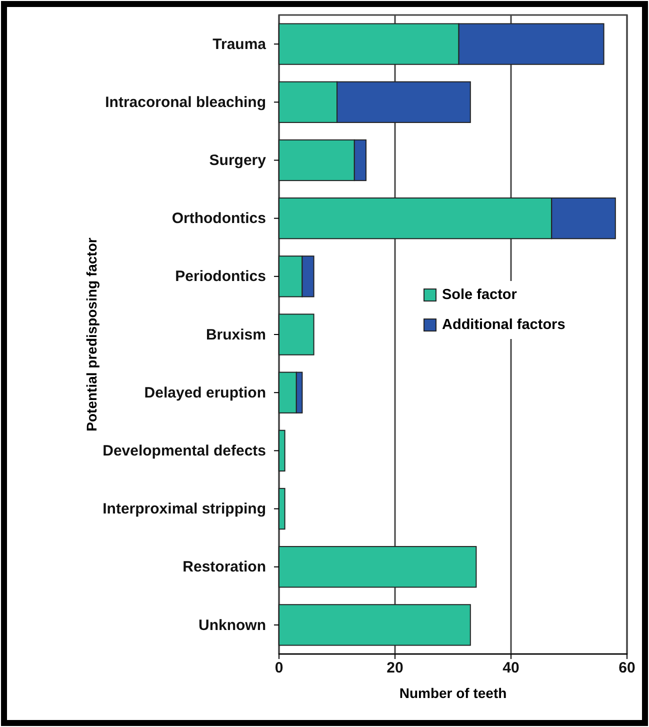 The image size is (649, 727). Describe the element at coordinates (239, 44) in the screenshot. I see `y-tick-label: Trauma` at that location.